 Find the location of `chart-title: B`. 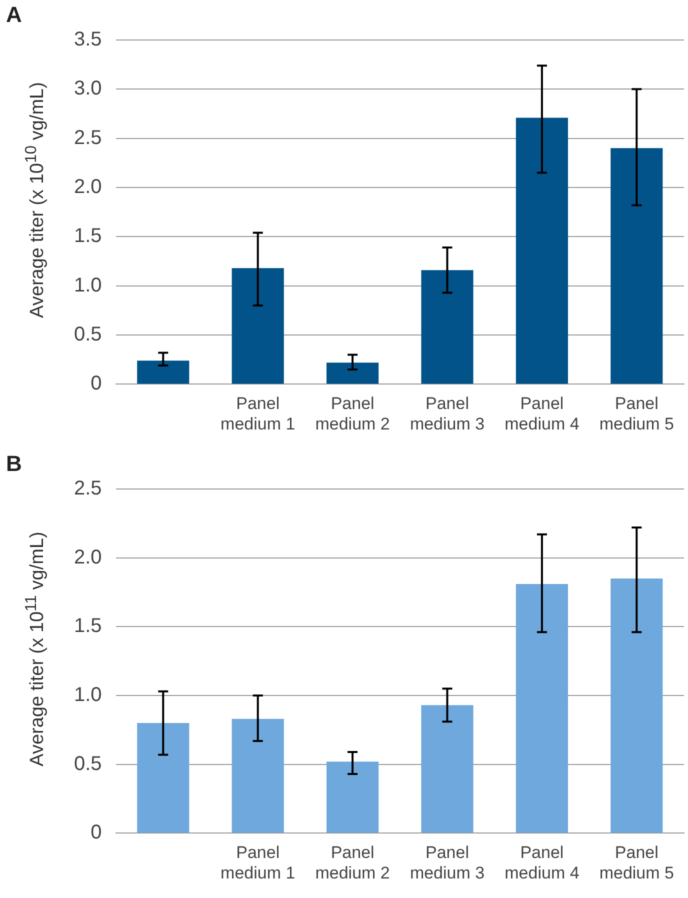

chart-title: B is located at coordinates (14, 464).